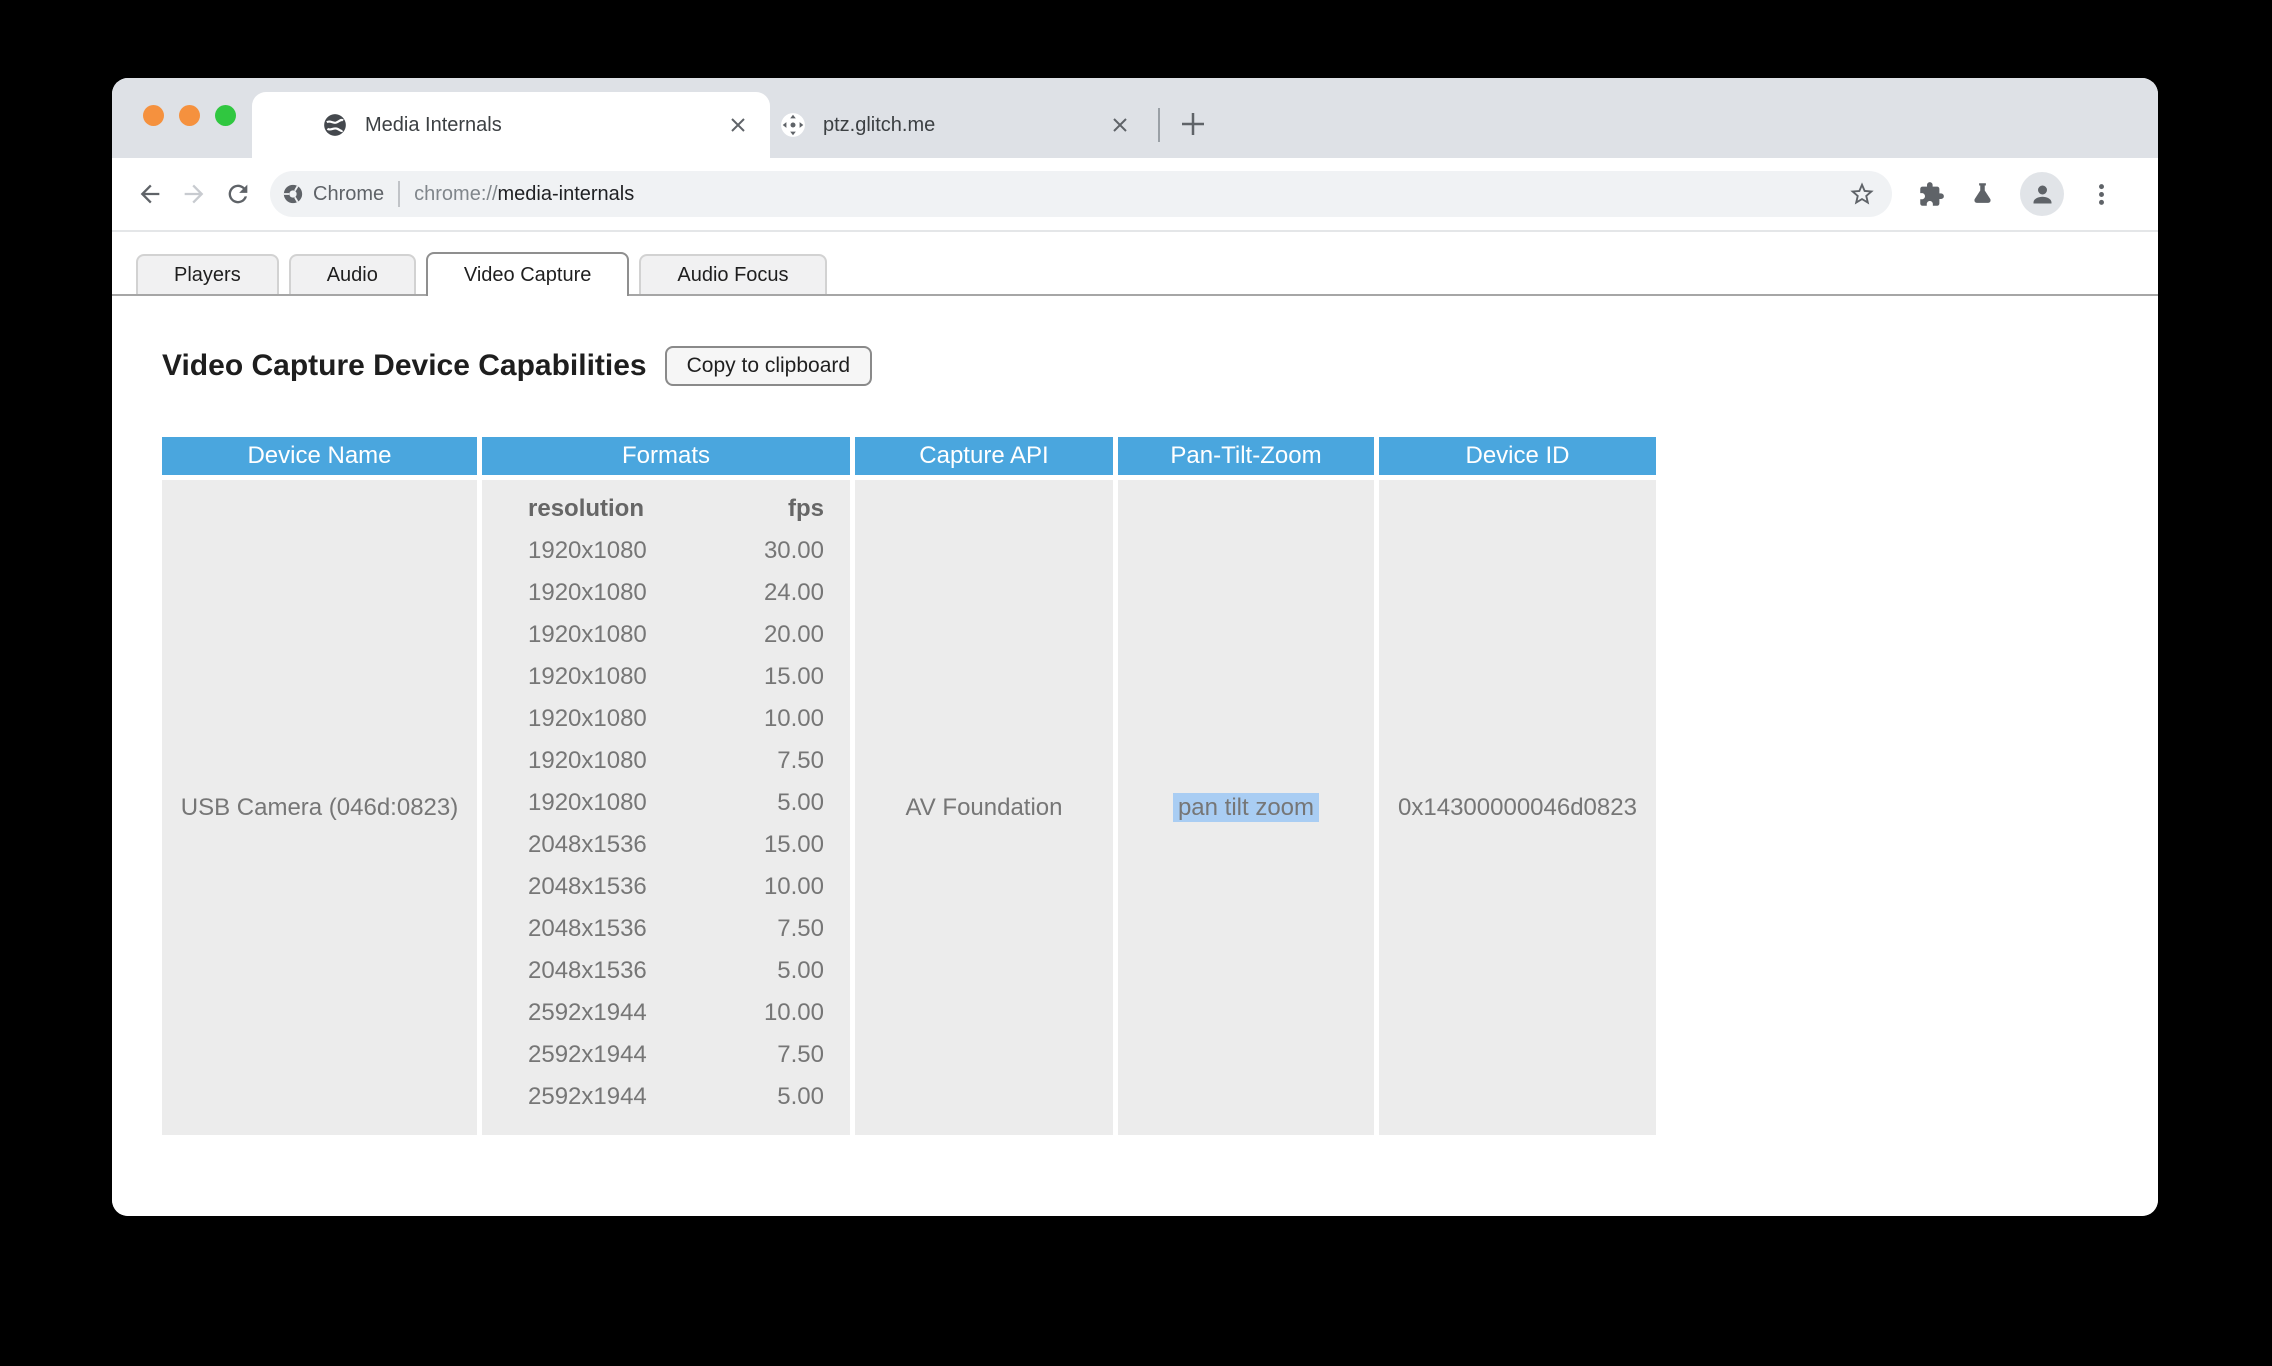 This screenshot has width=2272, height=1366. I want to click on column-header-device-id: Device ID, so click(1517, 456).